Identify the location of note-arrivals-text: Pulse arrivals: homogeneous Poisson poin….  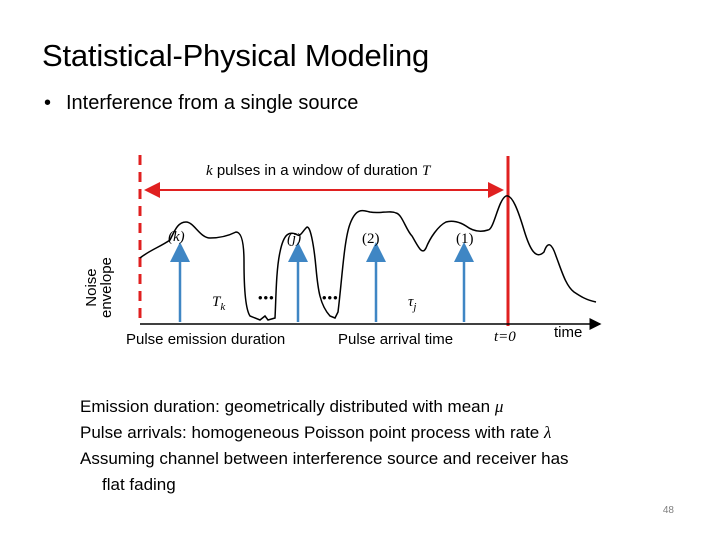
(310, 432).